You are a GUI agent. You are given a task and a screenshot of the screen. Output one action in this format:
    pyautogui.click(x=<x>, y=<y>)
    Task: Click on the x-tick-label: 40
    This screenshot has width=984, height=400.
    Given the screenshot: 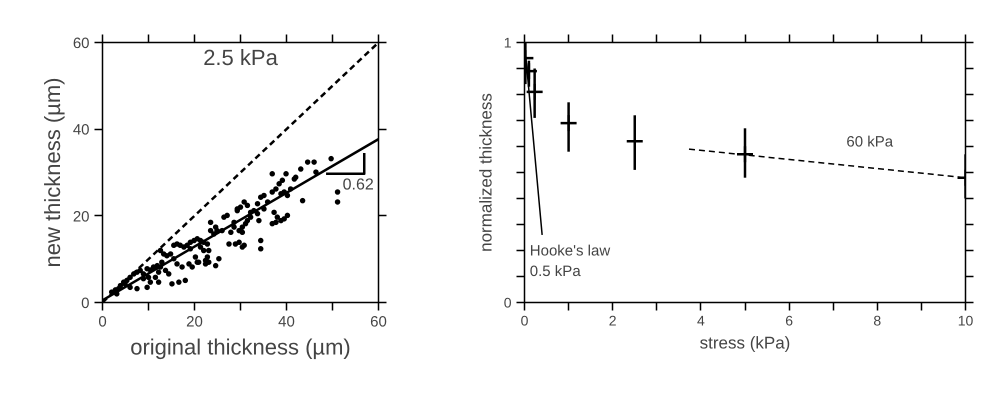 What is the action you would take?
    pyautogui.click(x=286, y=322)
    